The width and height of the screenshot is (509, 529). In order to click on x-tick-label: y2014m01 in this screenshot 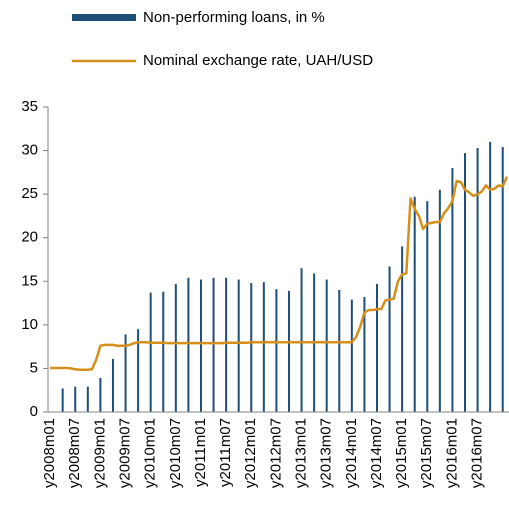, I will do `click(351, 453)`.